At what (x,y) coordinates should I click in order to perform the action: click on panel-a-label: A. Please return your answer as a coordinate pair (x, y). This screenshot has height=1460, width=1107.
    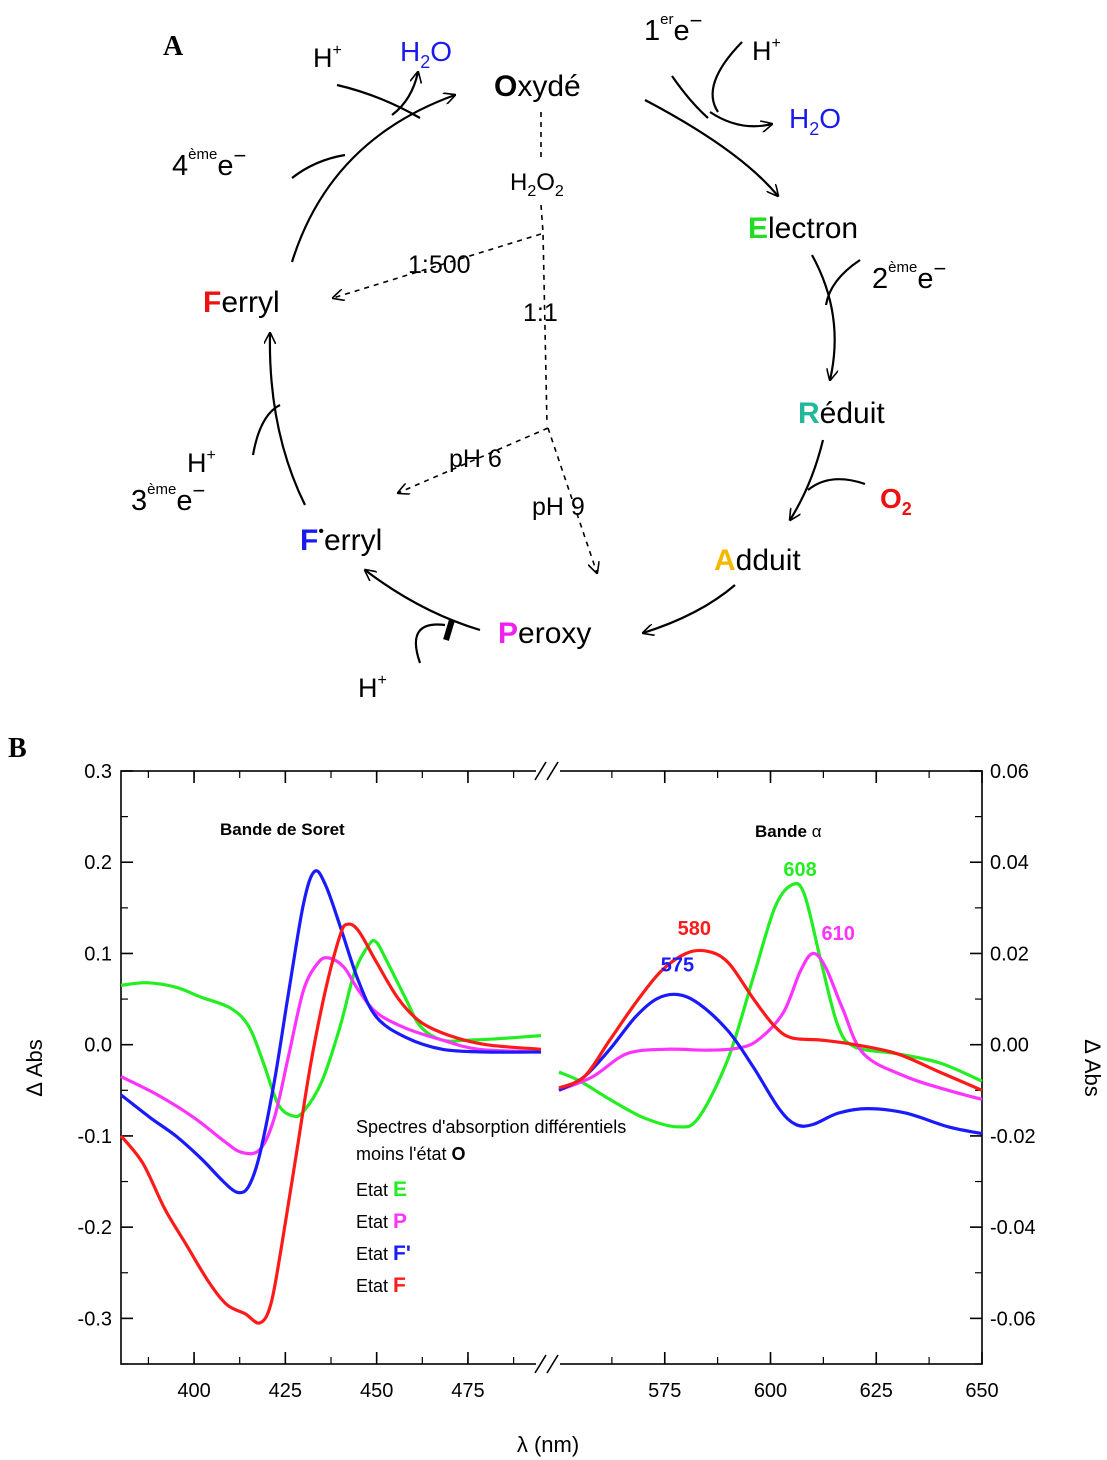
    Looking at the image, I should click on (173, 46).